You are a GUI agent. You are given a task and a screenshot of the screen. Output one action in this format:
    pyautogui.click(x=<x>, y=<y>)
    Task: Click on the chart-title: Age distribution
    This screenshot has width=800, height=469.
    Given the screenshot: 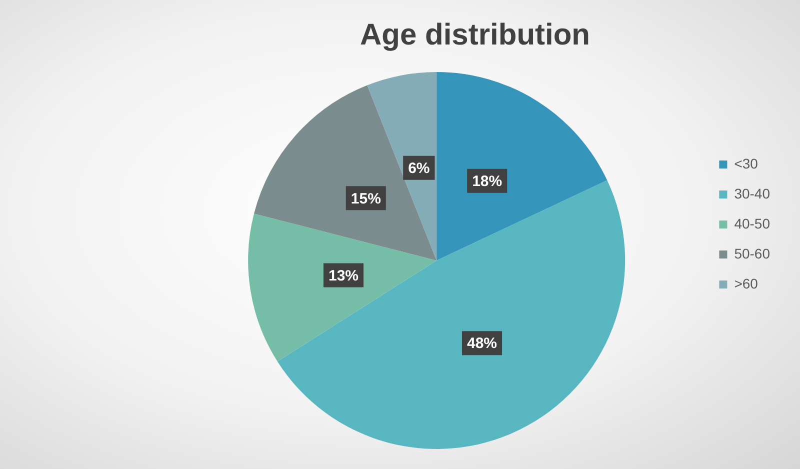 What is the action you would take?
    pyautogui.click(x=475, y=35)
    